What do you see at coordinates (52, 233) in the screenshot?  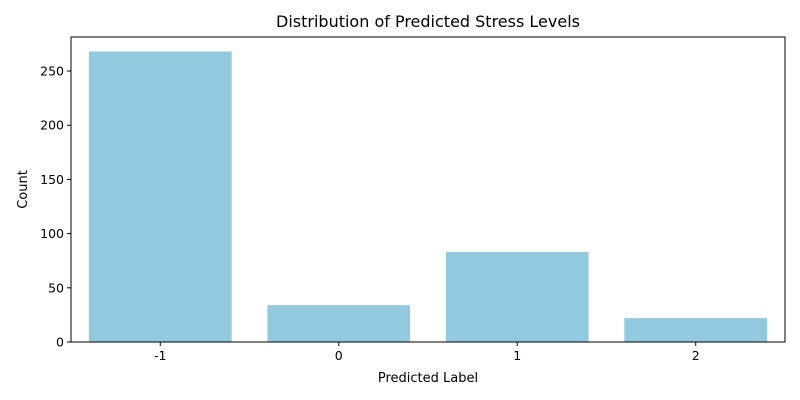 I see `y-tick-label: 100` at bounding box center [52, 233].